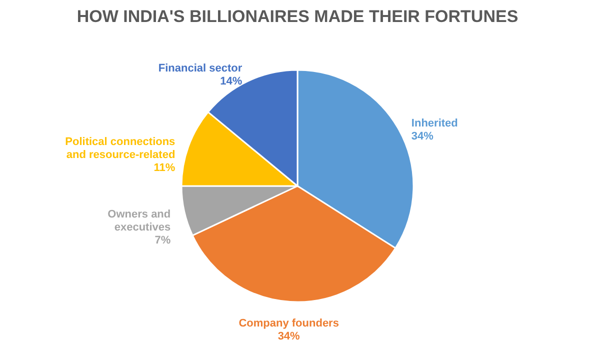  I want to click on data-label: 11%, so click(165, 168).